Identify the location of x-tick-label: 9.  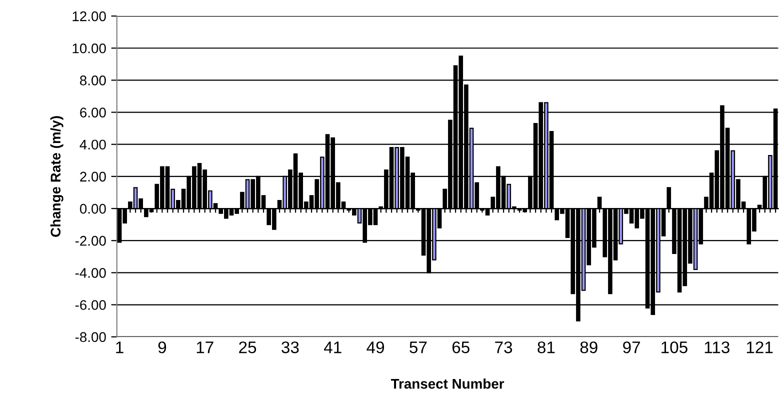
(162, 347).